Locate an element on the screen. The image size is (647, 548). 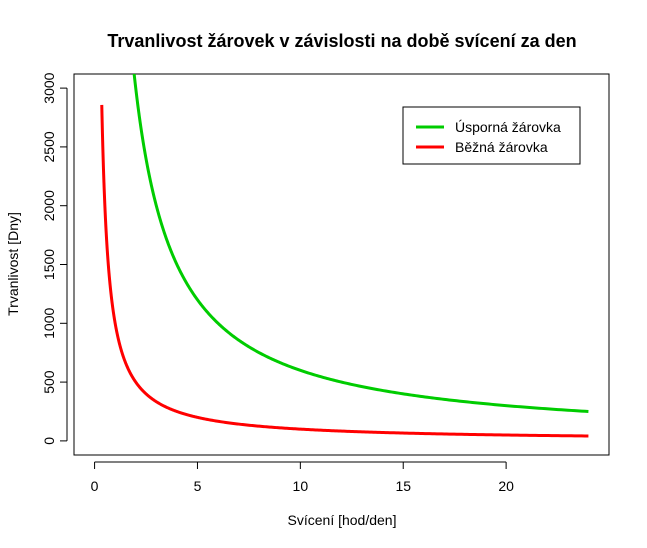
x-tick-label: 5 is located at coordinates (198, 486).